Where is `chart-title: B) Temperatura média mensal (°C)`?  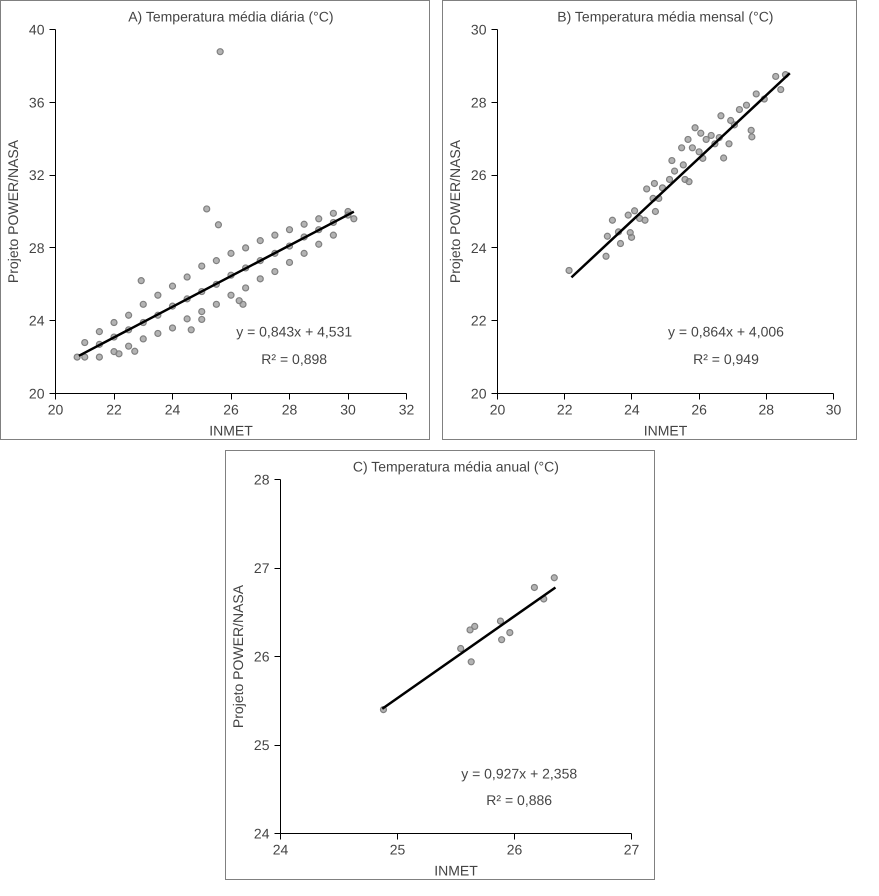 chart-title: B) Temperatura média mensal (°C) is located at coordinates (665, 16).